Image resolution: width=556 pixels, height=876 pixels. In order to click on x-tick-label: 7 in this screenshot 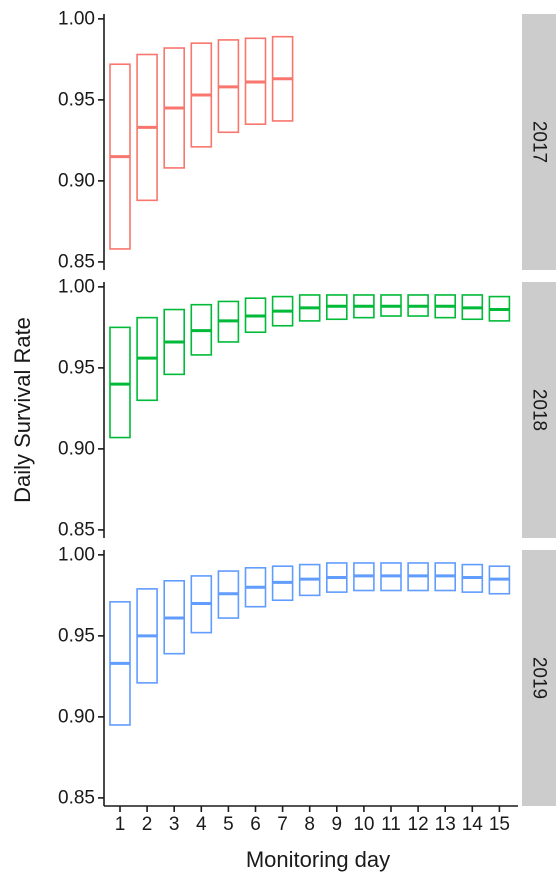, I will do `click(282, 824)`.